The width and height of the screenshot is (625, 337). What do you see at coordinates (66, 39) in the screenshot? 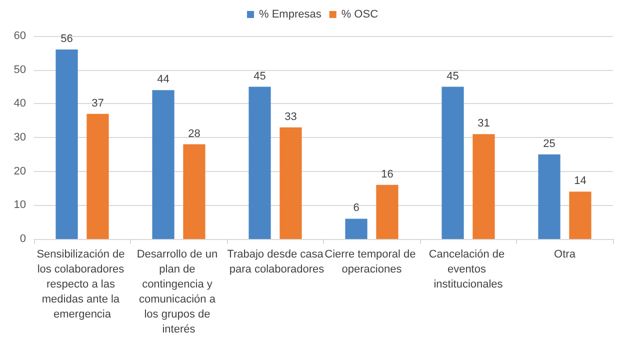
I see `data-label: 56` at bounding box center [66, 39].